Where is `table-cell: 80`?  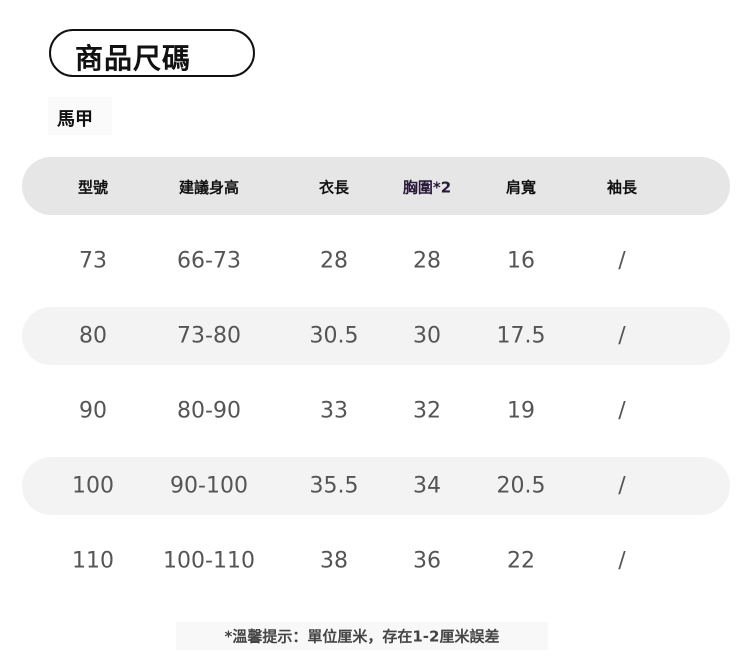
table-cell: 80 is located at coordinates (93, 336).